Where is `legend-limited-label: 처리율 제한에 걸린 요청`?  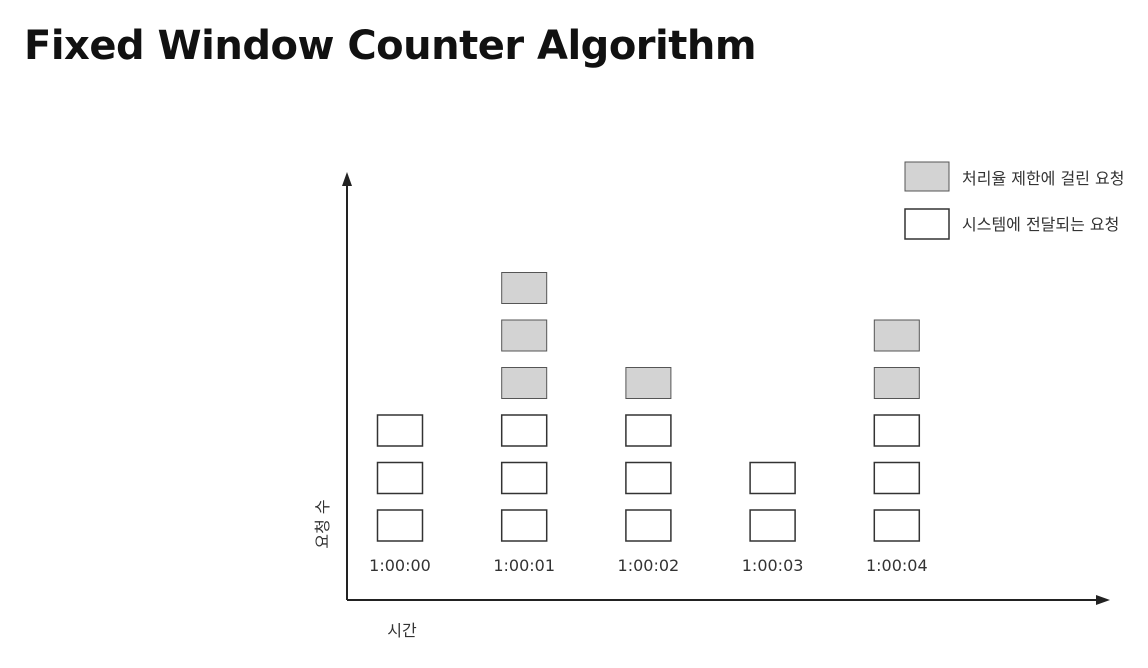
legend-limited-label: 처리율 제한에 걸린 요청 is located at coordinates (1043, 178).